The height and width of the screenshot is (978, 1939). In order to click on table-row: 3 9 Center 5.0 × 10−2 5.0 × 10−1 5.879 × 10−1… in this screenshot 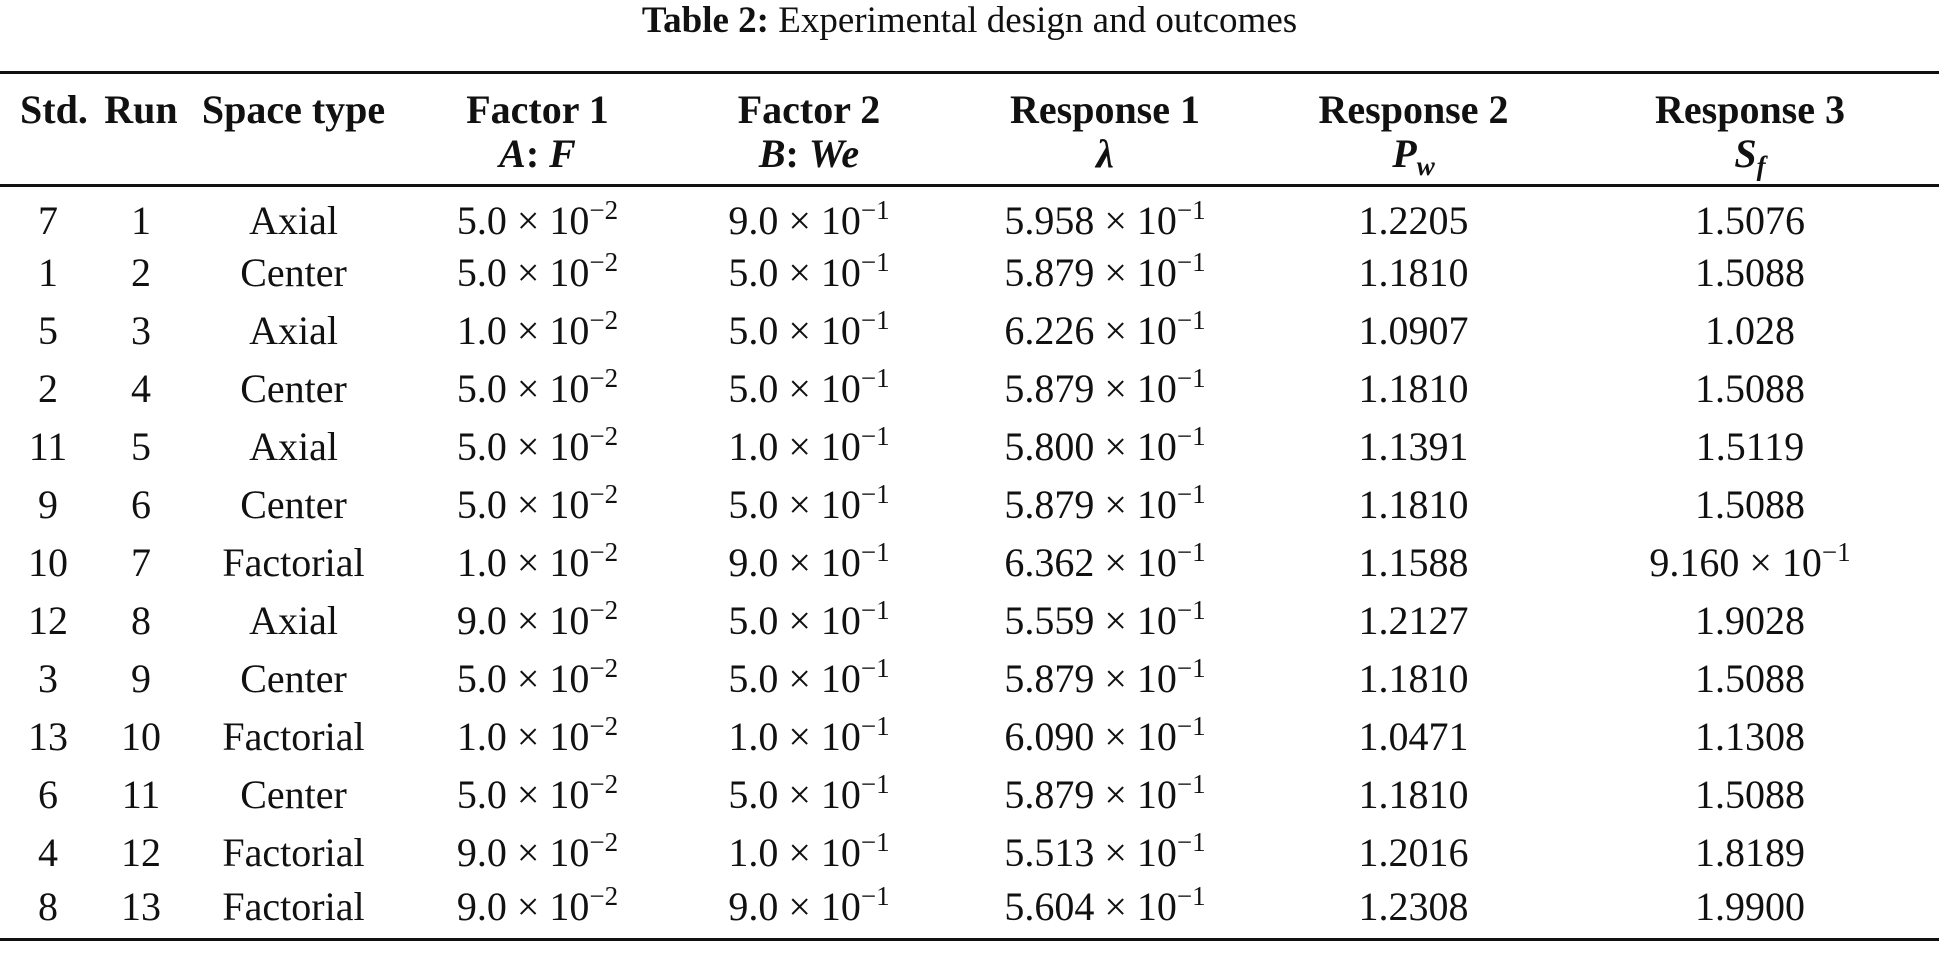, I will do `click(969, 679)`.